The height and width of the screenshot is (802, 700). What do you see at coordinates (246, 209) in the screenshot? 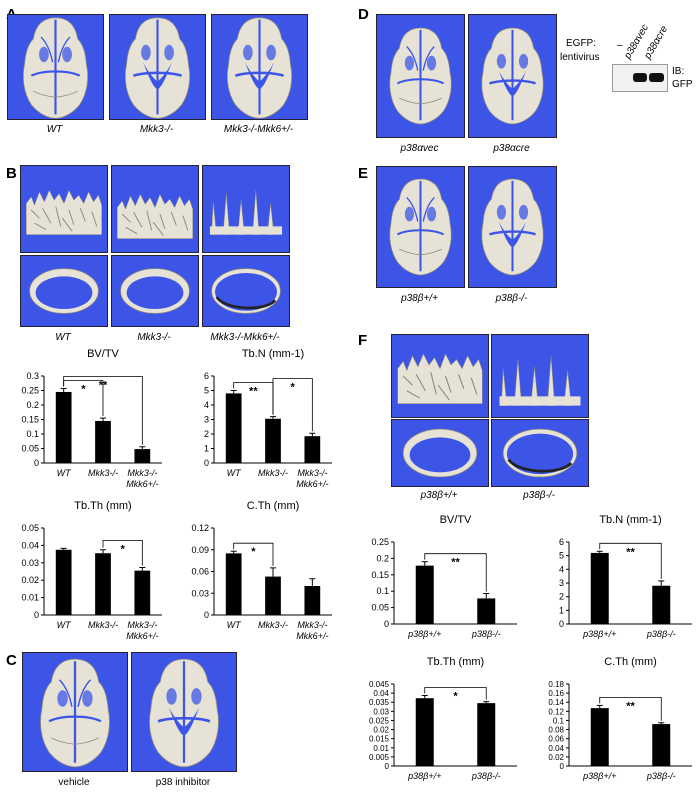
I see `panel-b-trabecular-mkk3-mkk6` at bounding box center [246, 209].